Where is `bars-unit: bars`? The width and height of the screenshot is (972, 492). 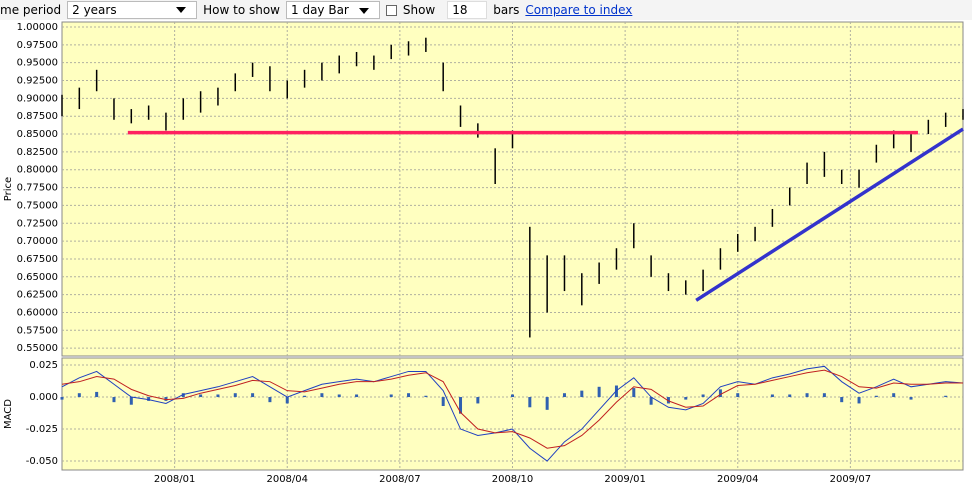
bars-unit: bars is located at coordinates (506, 10).